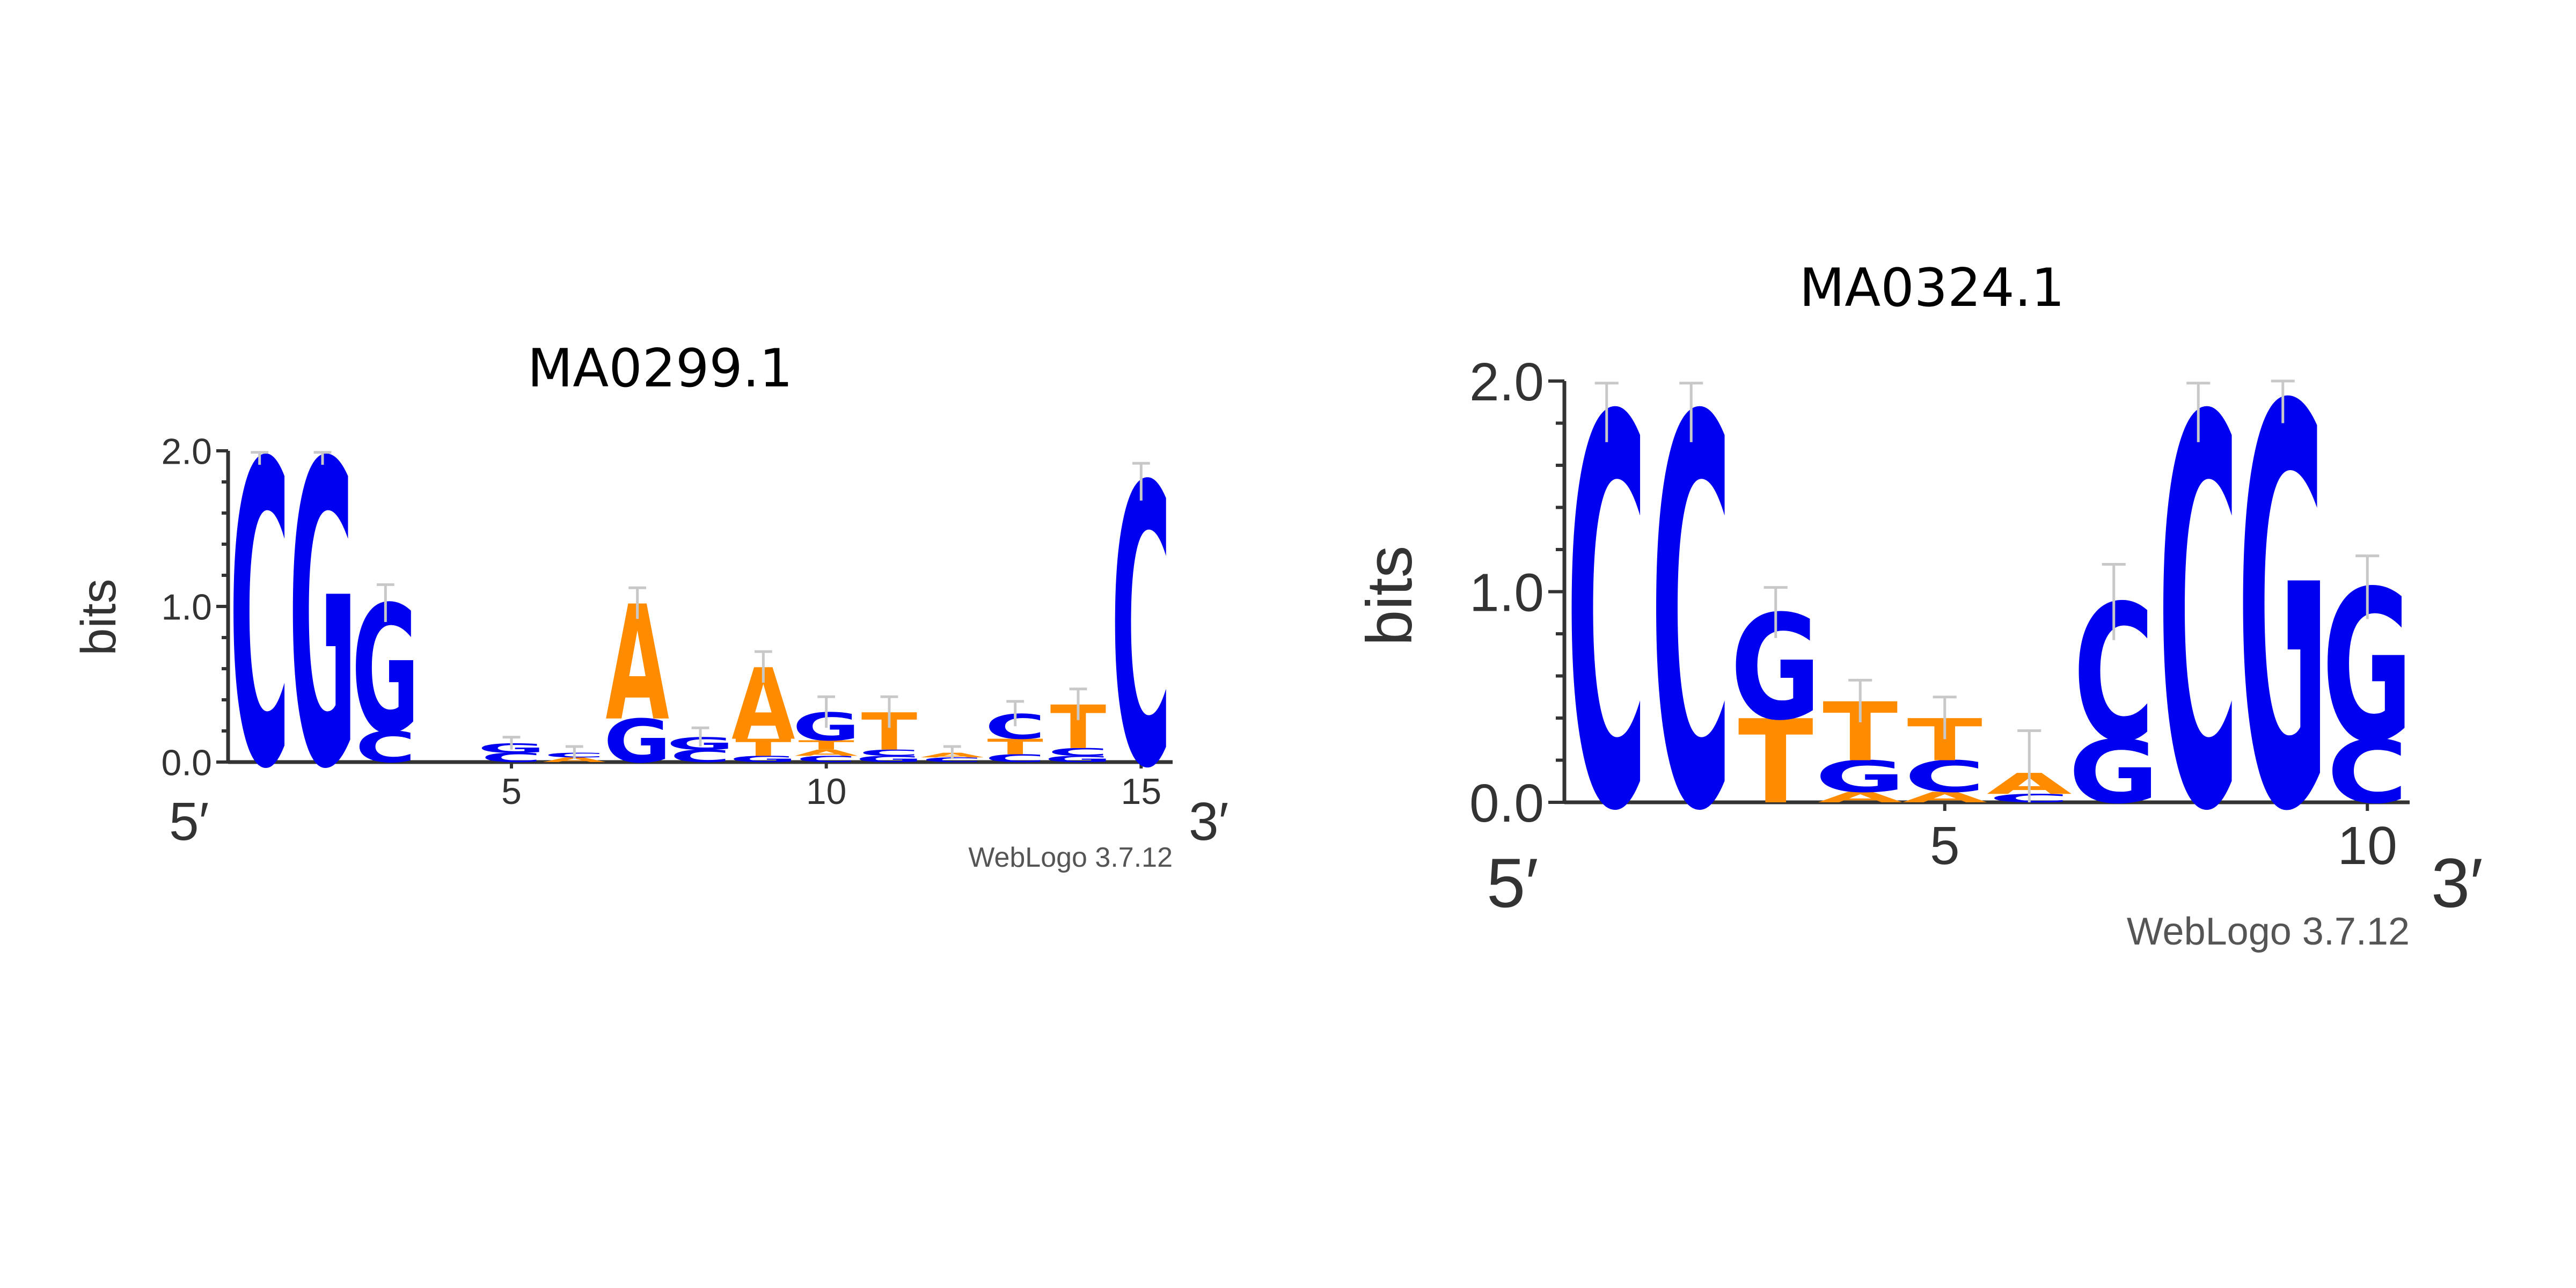  What do you see at coordinates (826, 745) in the screenshot?
I see `logo-letter-T-pos10: T` at bounding box center [826, 745].